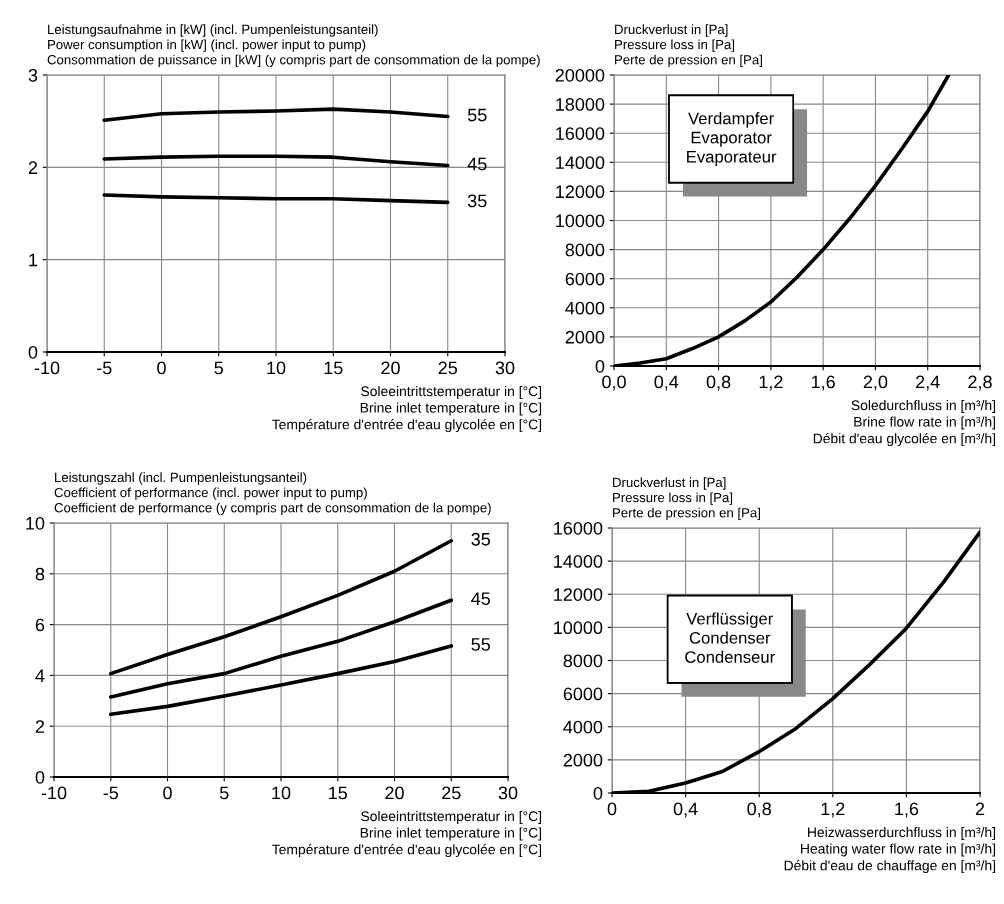 The width and height of the screenshot is (1004, 904). Describe the element at coordinates (40, 675) in the screenshot. I see `y-tick-label: 4` at that location.